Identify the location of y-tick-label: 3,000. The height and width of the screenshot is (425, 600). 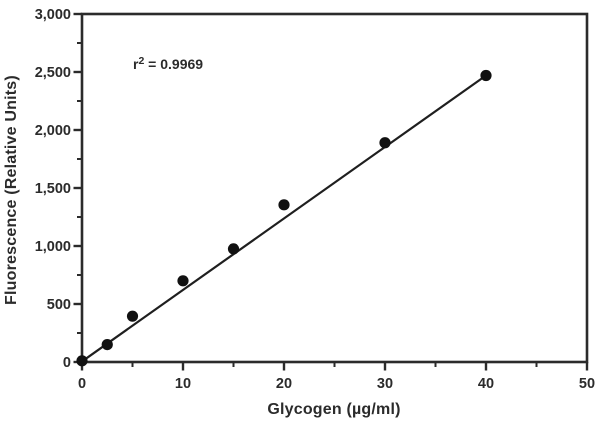
(53, 15).